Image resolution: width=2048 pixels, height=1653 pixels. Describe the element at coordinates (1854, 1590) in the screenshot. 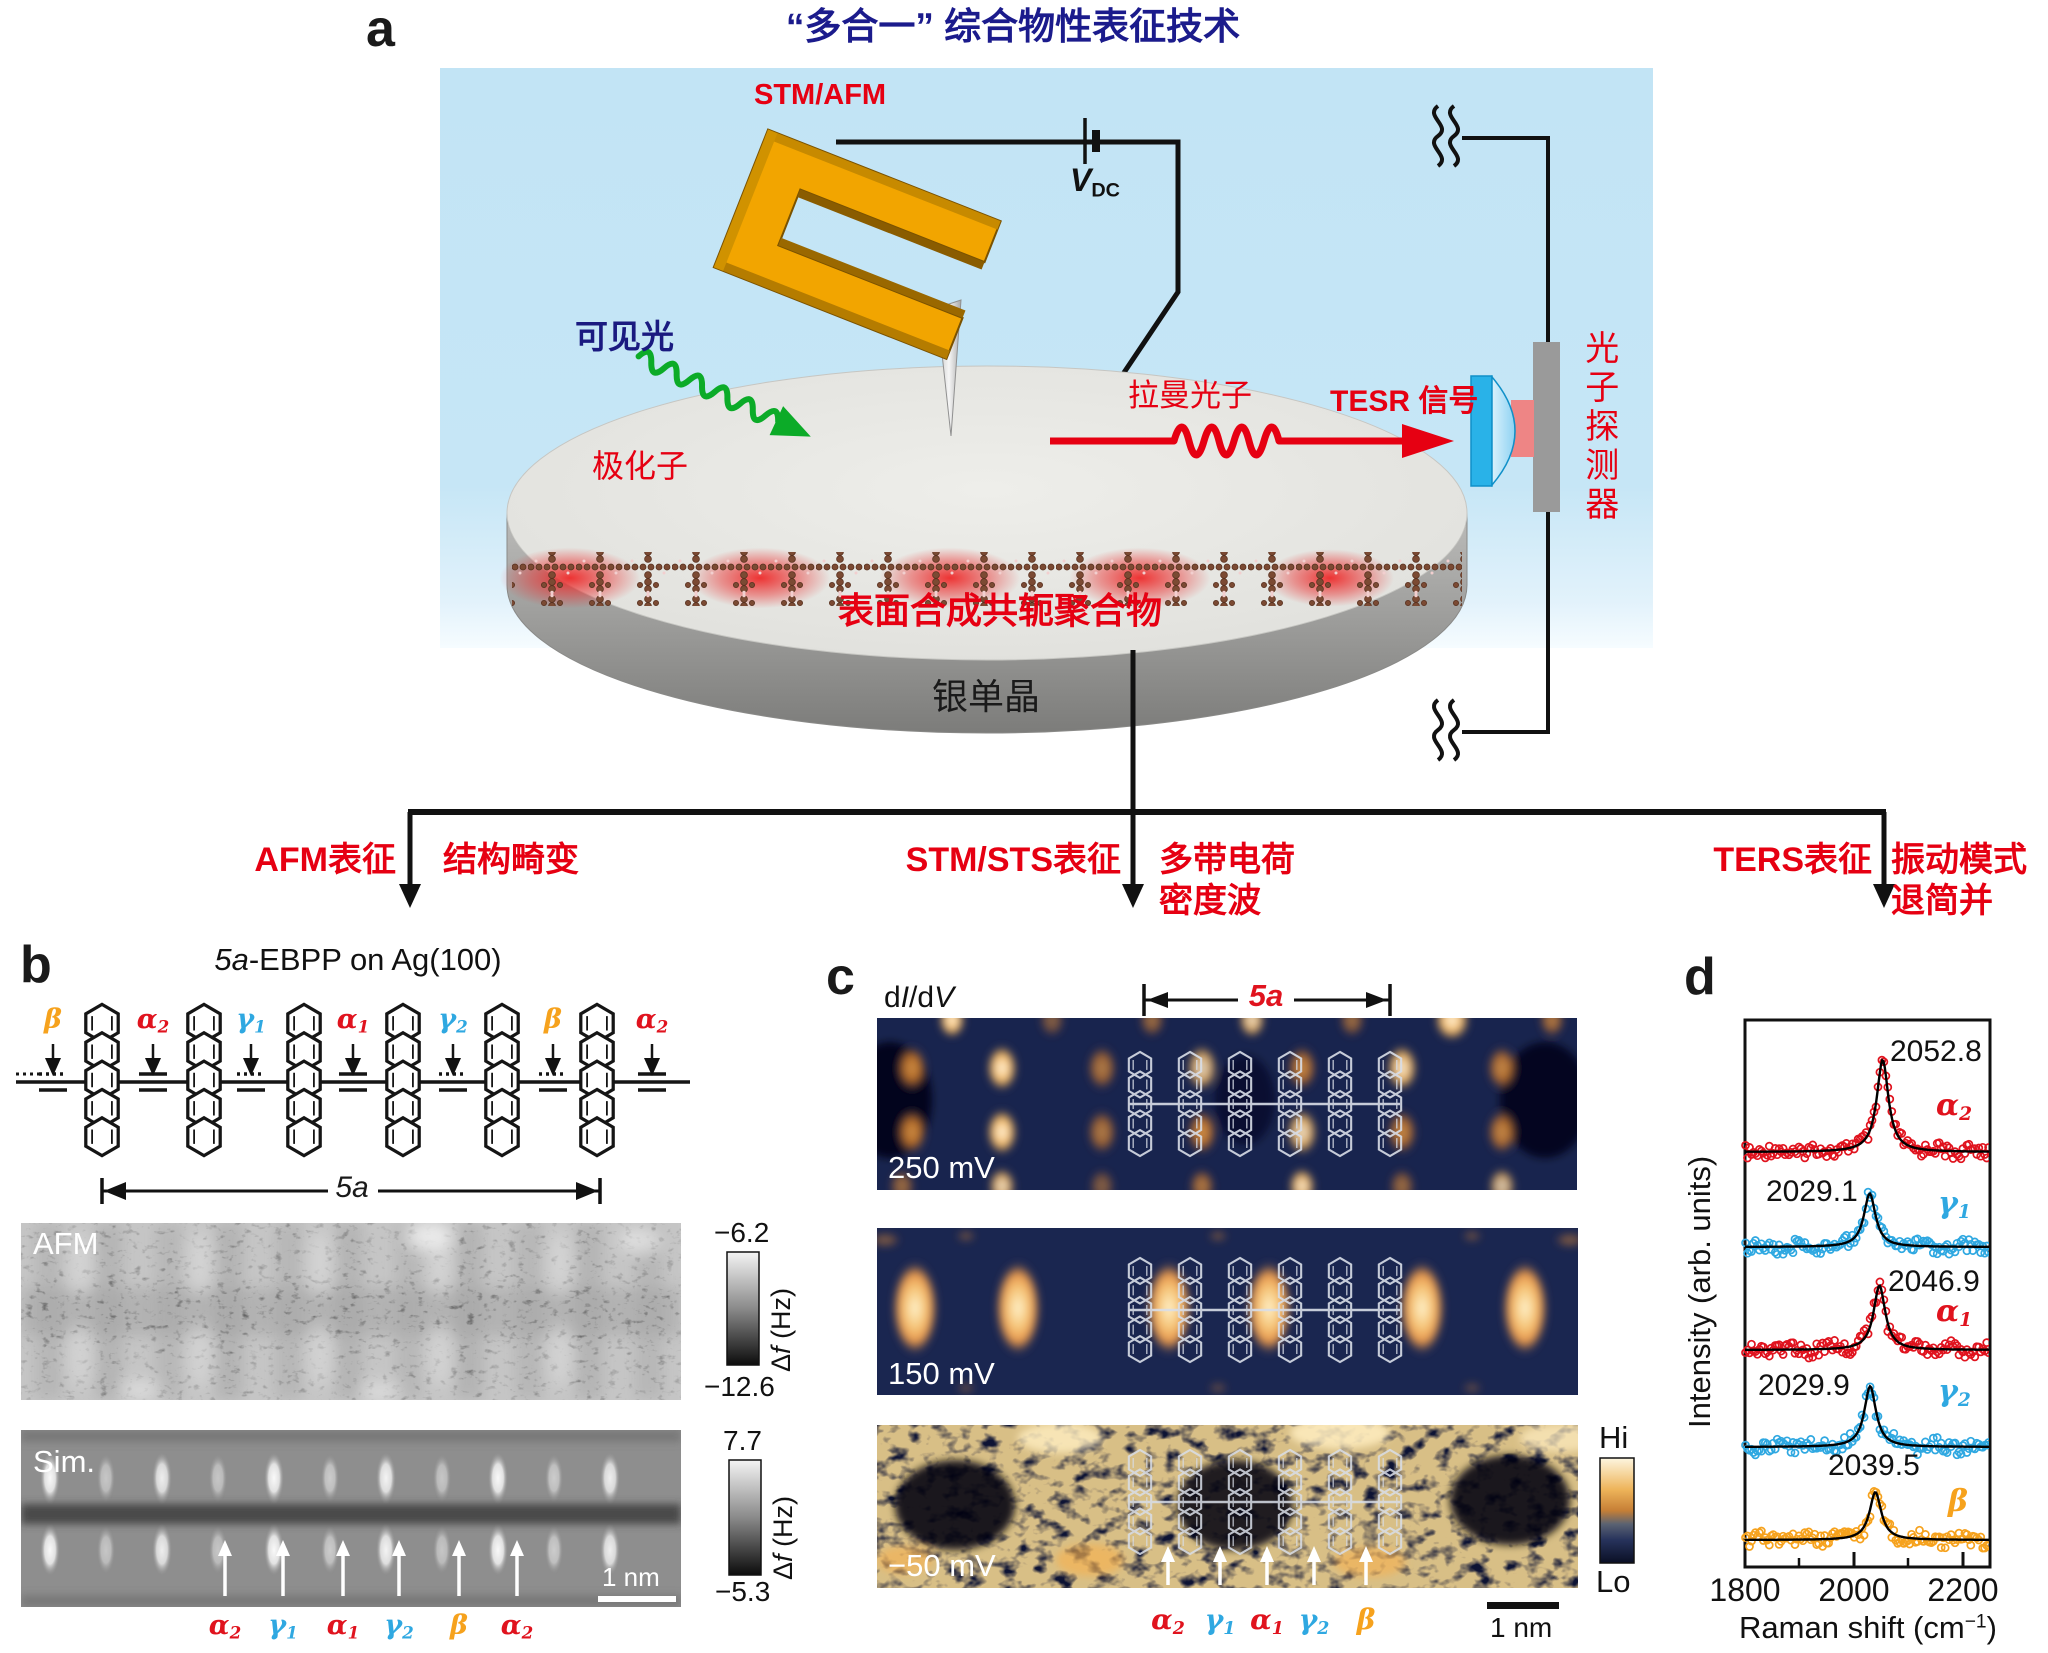

I see `x-tick-2000: 2000` at that location.